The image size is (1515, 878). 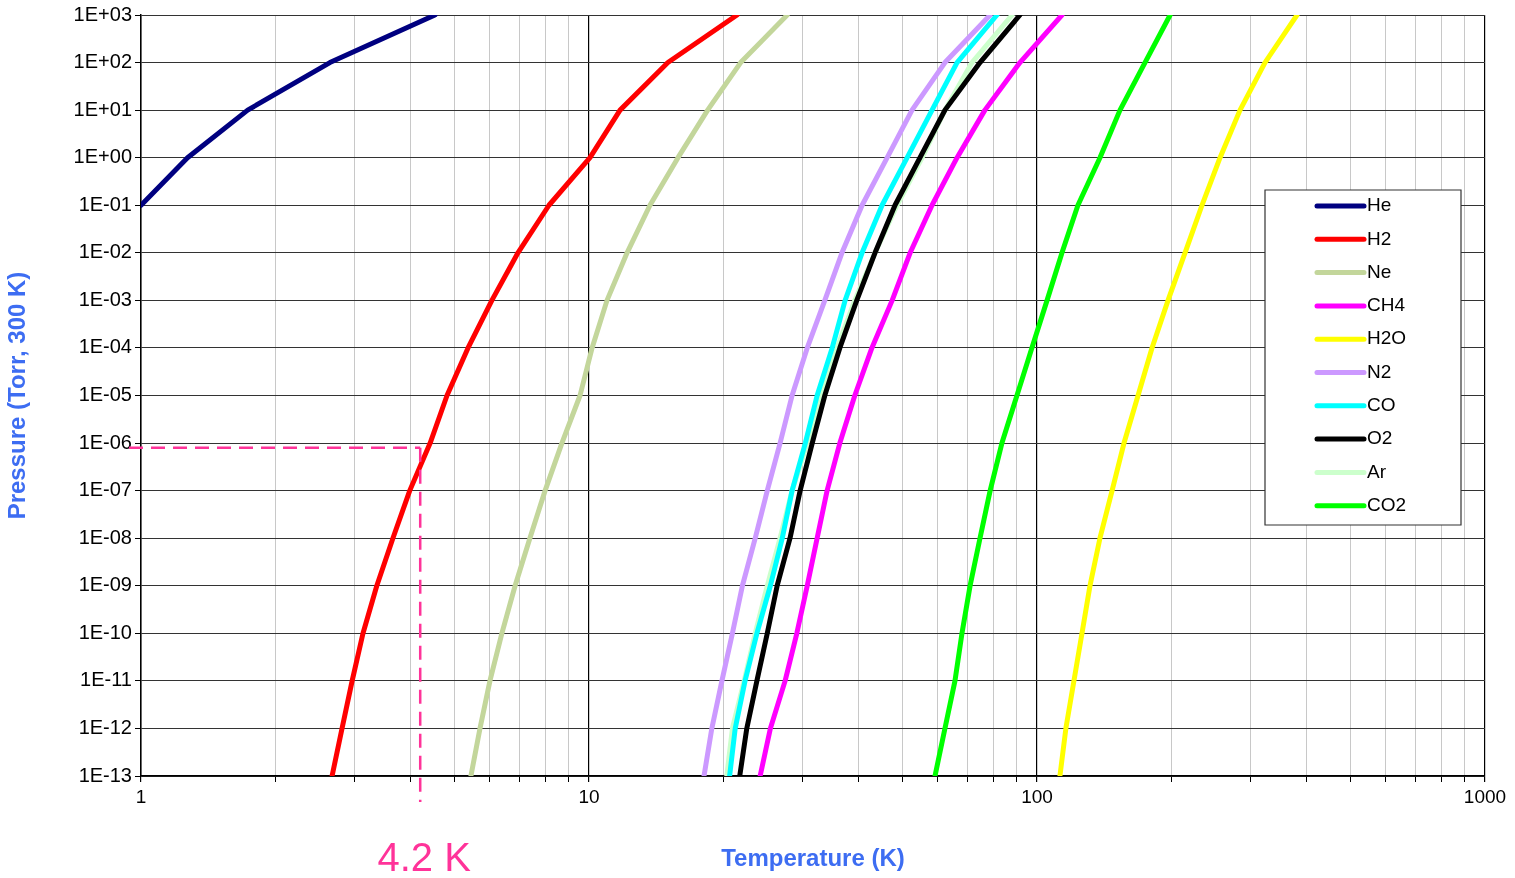 What do you see at coordinates (1387, 504) in the screenshot?
I see `legend-label: CO2` at bounding box center [1387, 504].